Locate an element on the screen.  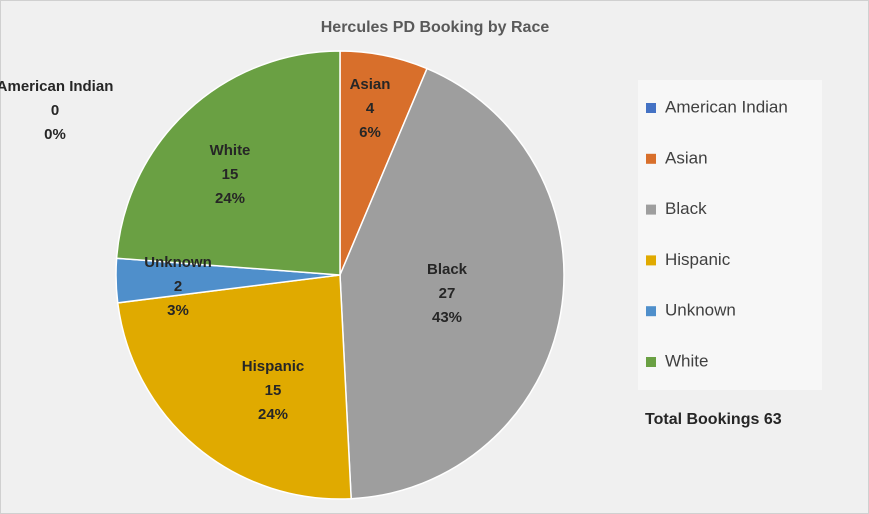
data-label-name: White is located at coordinates (230, 150).